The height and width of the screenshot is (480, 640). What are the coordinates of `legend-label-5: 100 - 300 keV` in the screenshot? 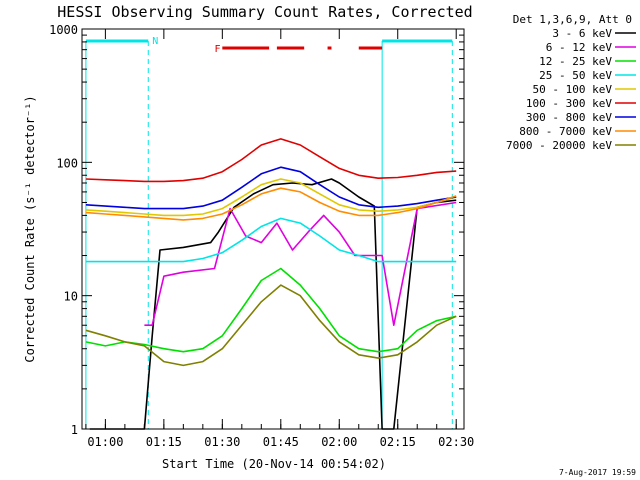 It's located at (569, 103).